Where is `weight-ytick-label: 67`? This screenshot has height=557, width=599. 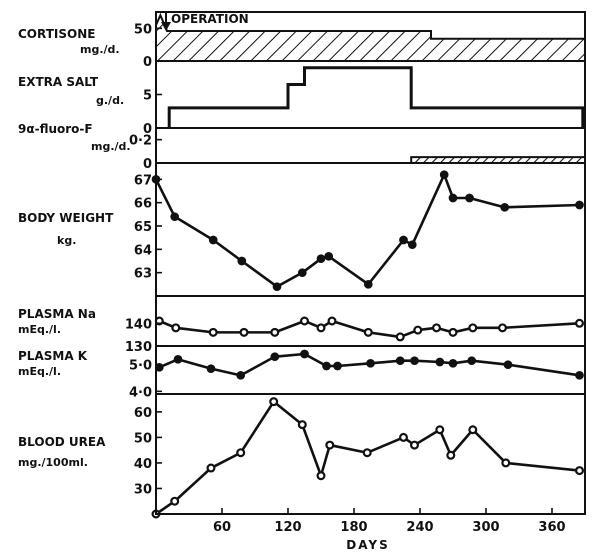
weight-ytick-label: 67 is located at coordinates (143, 180).